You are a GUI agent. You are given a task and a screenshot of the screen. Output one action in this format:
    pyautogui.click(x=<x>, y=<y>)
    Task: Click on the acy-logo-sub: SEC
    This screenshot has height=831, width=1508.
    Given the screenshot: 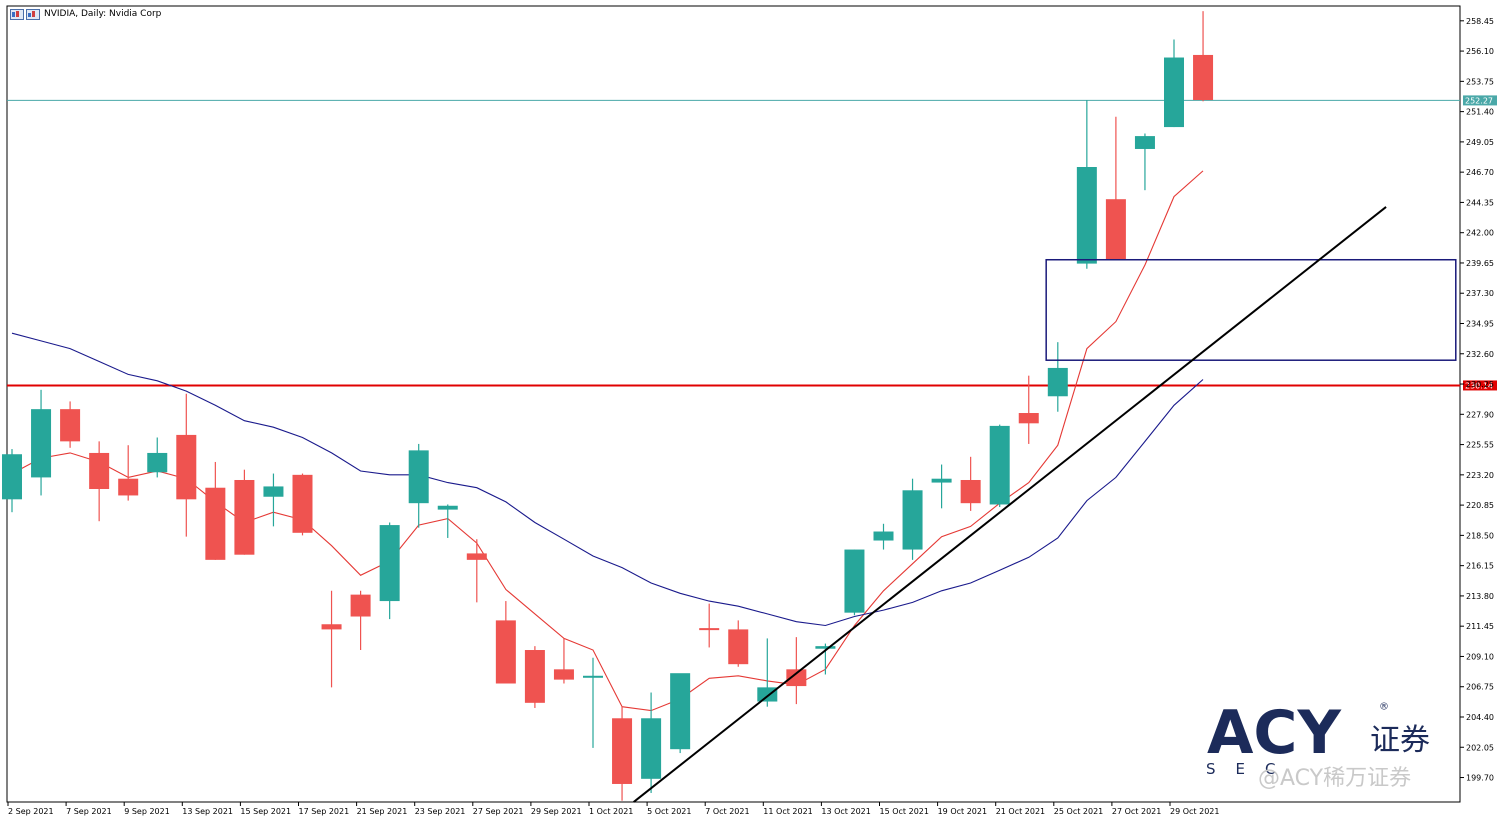 What is the action you would take?
    pyautogui.click(x=1251, y=769)
    